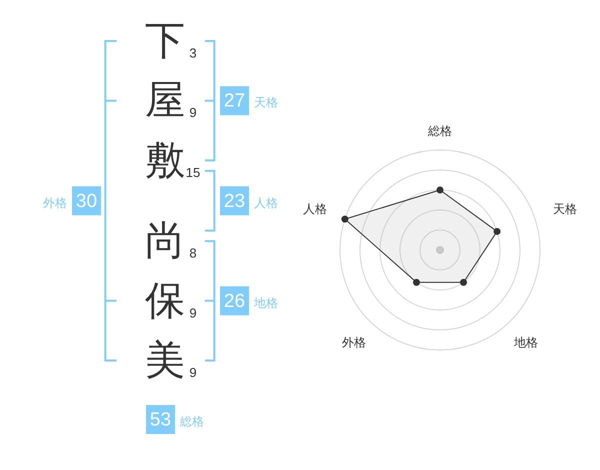 The width and height of the screenshot is (600, 470). Describe the element at coordinates (165, 160) in the screenshot. I see `name-character: 敷` at that location.